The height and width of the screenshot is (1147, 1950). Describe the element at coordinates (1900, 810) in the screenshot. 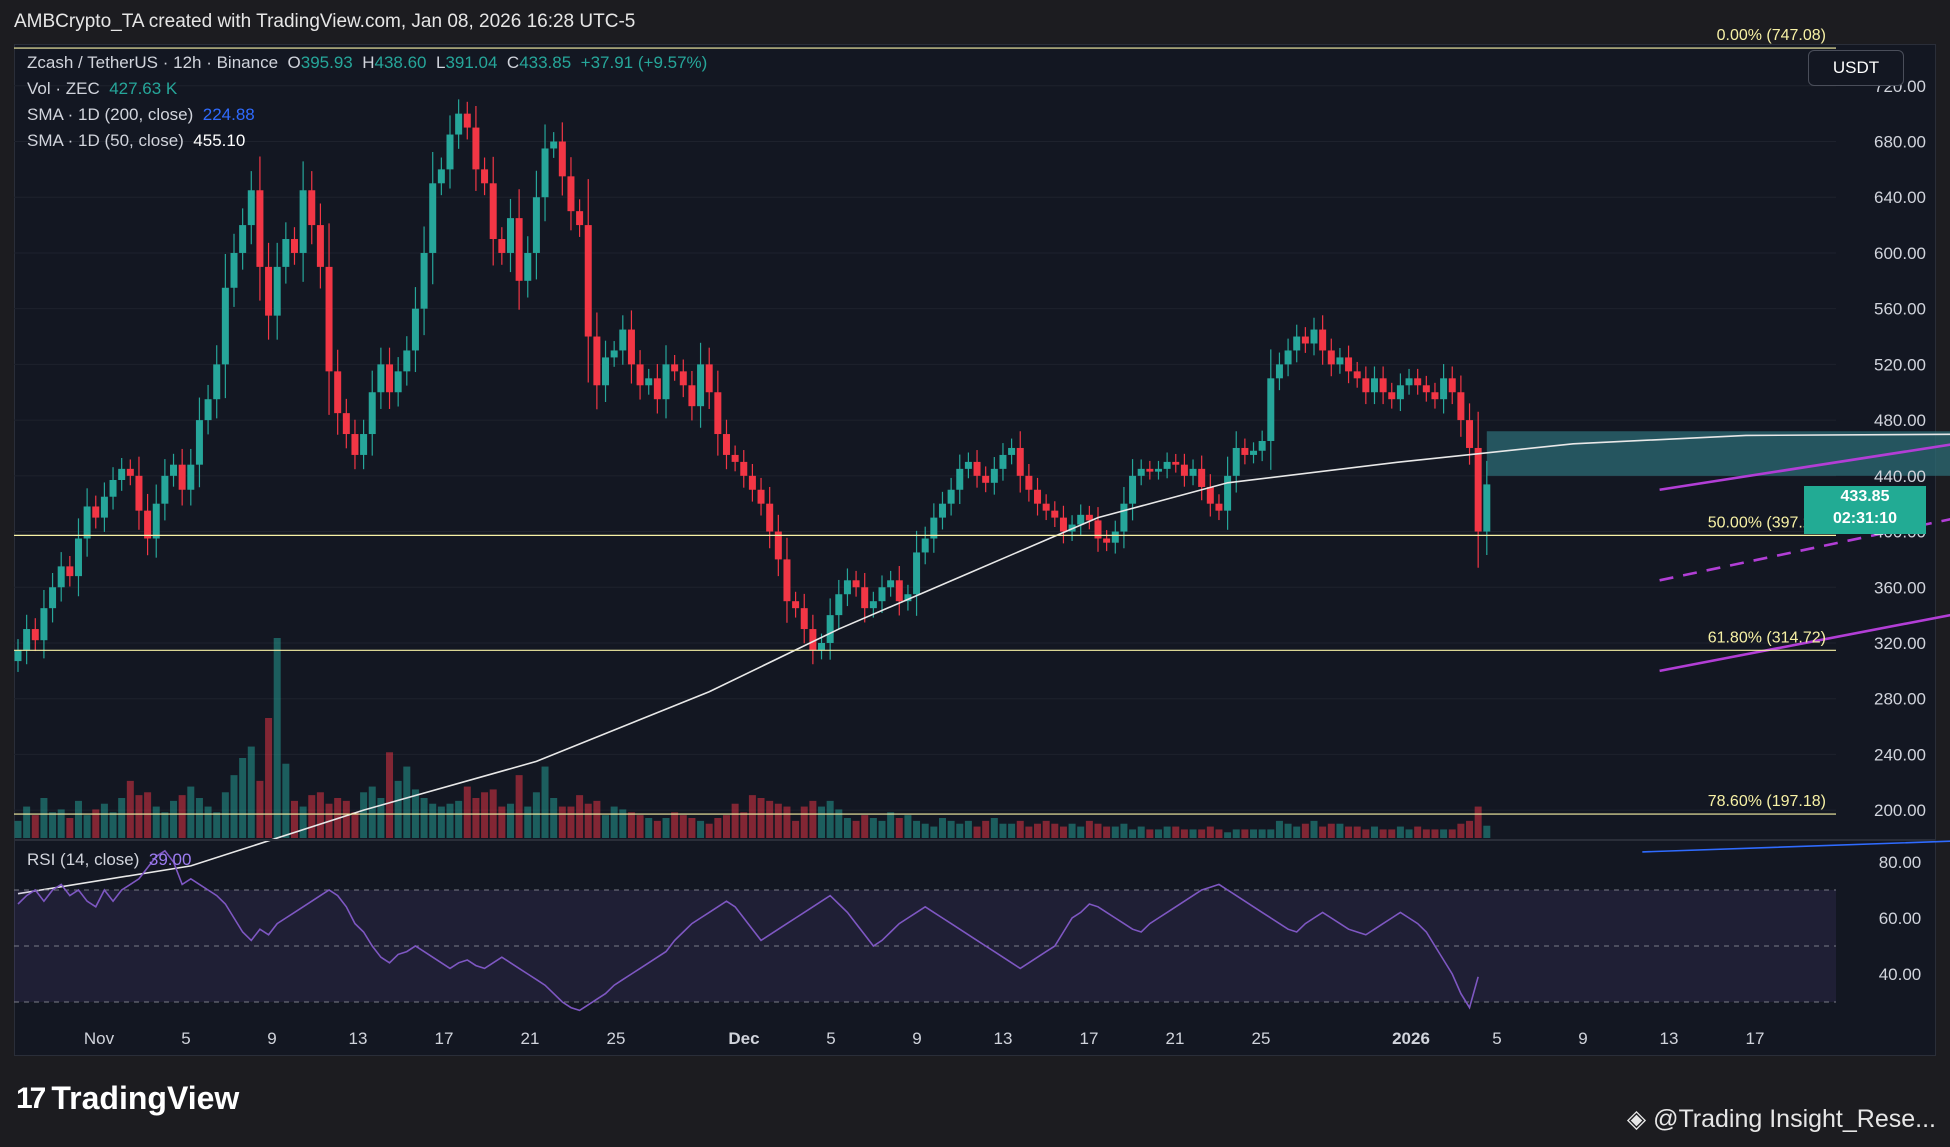

I see `price-tick-label: 200.00` at that location.